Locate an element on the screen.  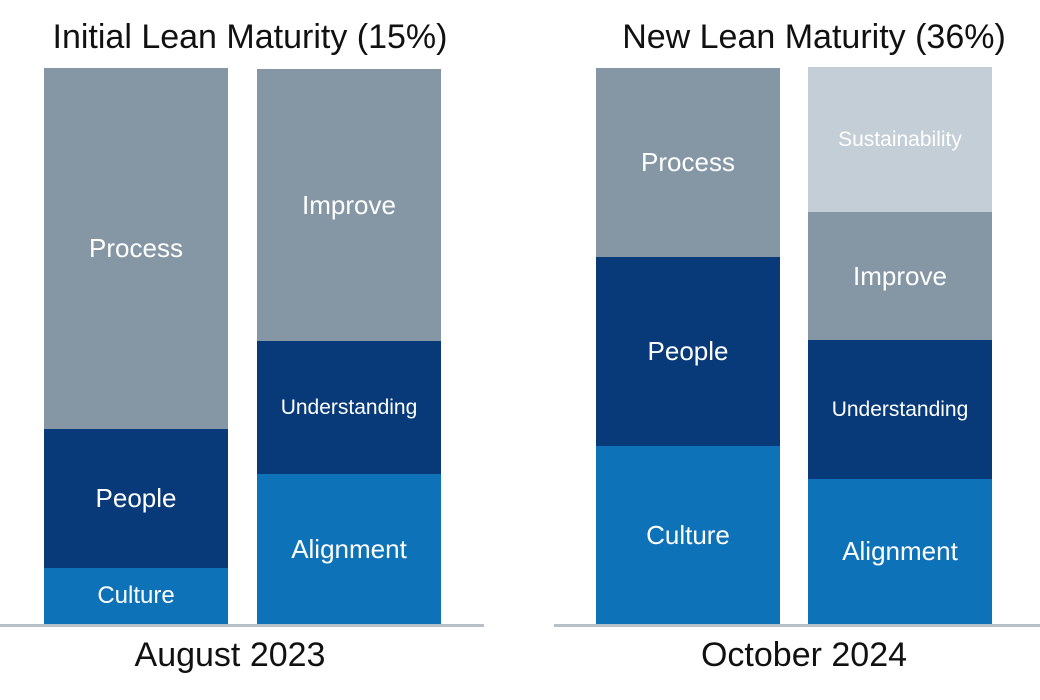
segment-label: Sustainability is located at coordinates (900, 139).